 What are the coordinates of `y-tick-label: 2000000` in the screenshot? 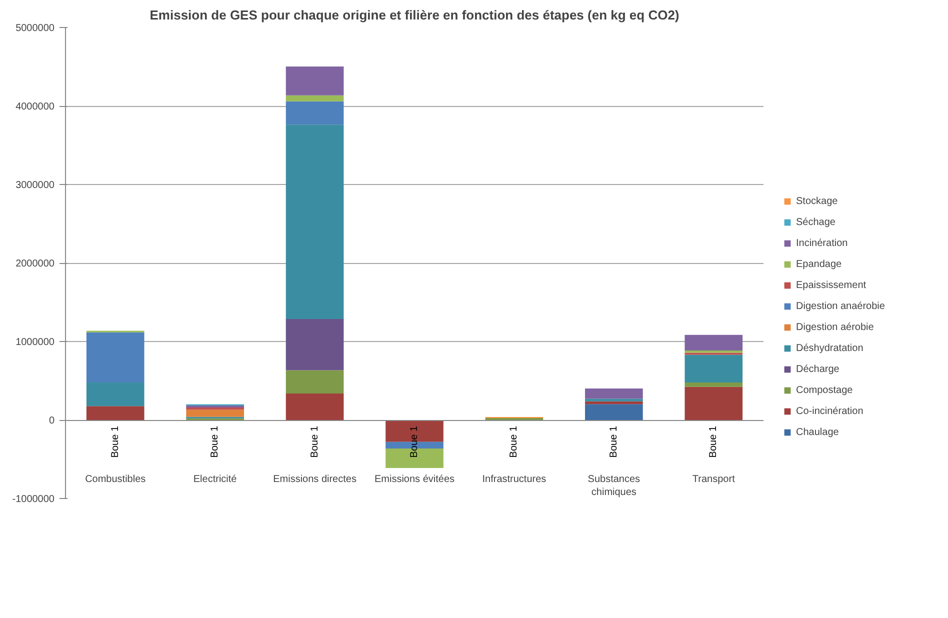 It's located at (35, 264).